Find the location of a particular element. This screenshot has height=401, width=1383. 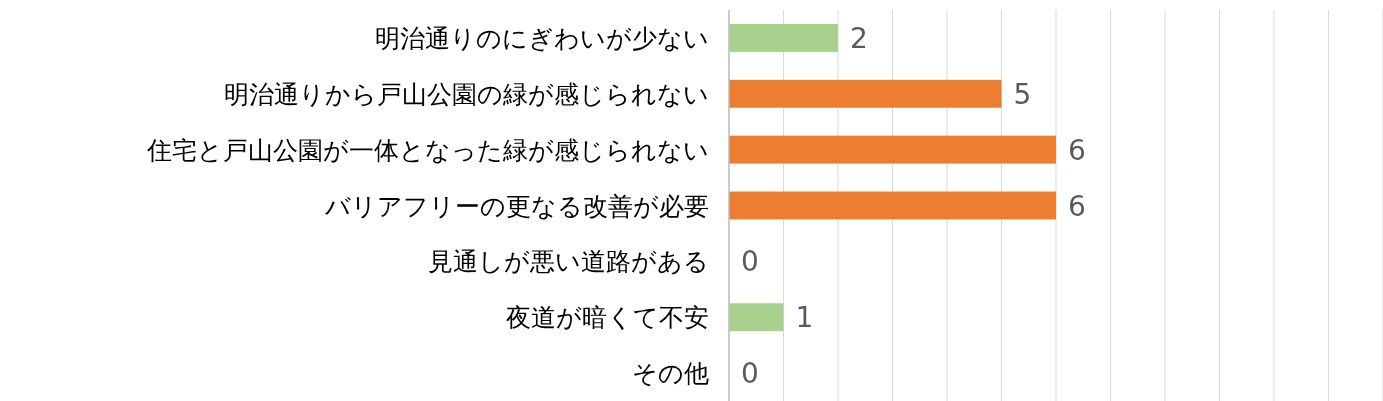

y-tick-label: 見通しが悪い道路がある is located at coordinates (568, 262).